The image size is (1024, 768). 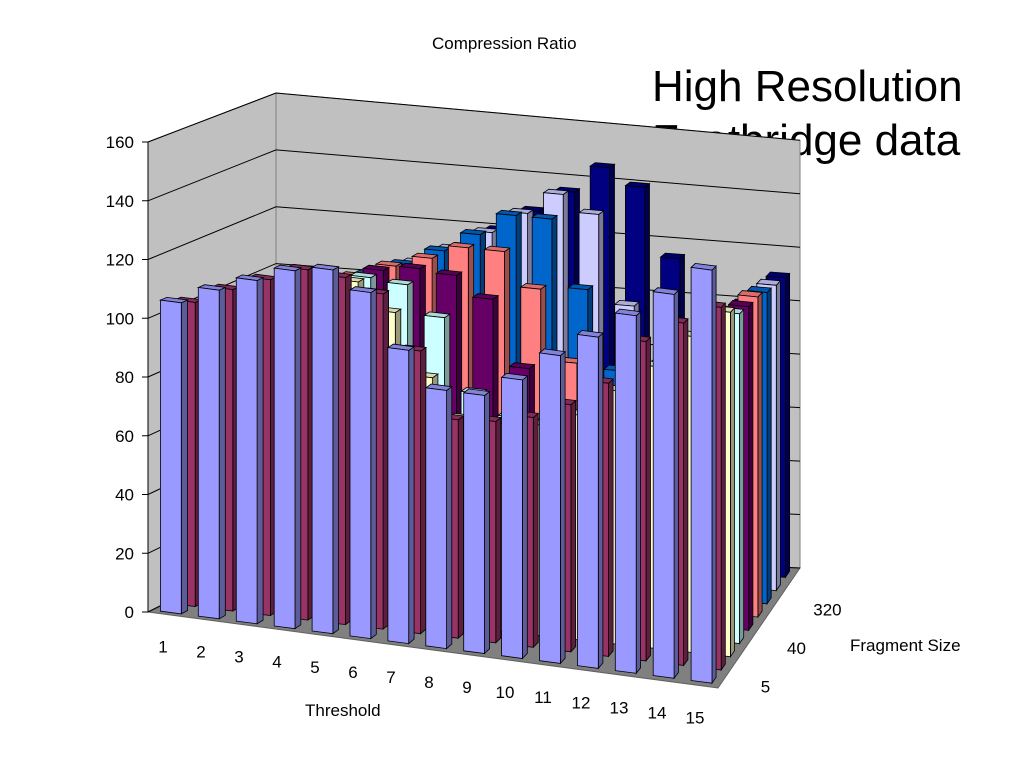 What do you see at coordinates (238, 657) in the screenshot?
I see `x-tick-label: 3` at bounding box center [238, 657].